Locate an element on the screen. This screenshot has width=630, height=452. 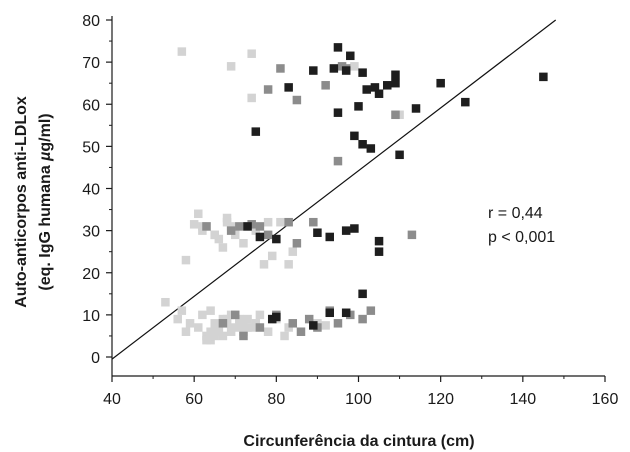
p-value-annotation: p < 0,001 is located at coordinates (521, 237).